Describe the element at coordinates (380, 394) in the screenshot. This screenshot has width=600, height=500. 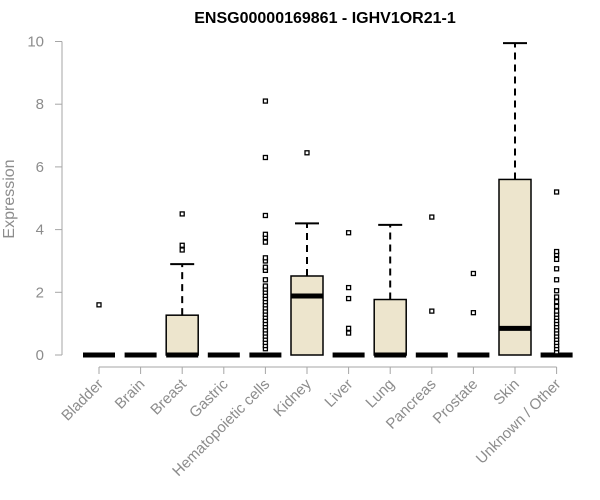
I see `x-tick-label: Lung` at that location.